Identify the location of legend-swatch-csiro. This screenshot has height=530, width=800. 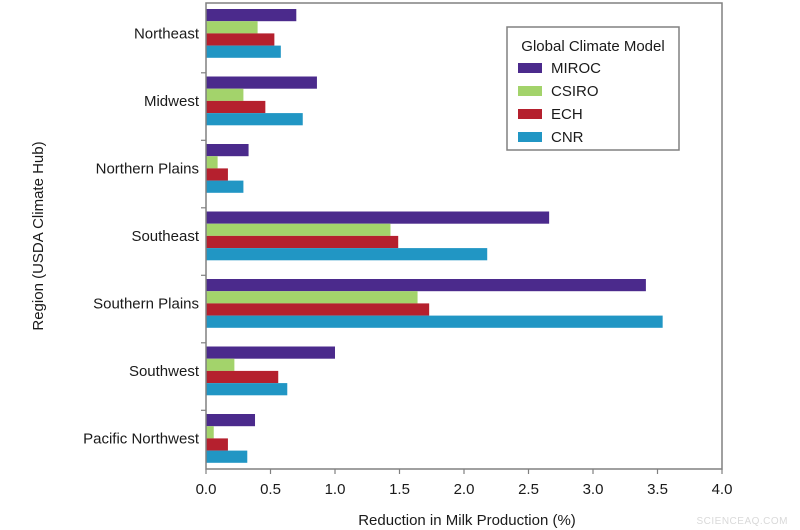
(530, 91).